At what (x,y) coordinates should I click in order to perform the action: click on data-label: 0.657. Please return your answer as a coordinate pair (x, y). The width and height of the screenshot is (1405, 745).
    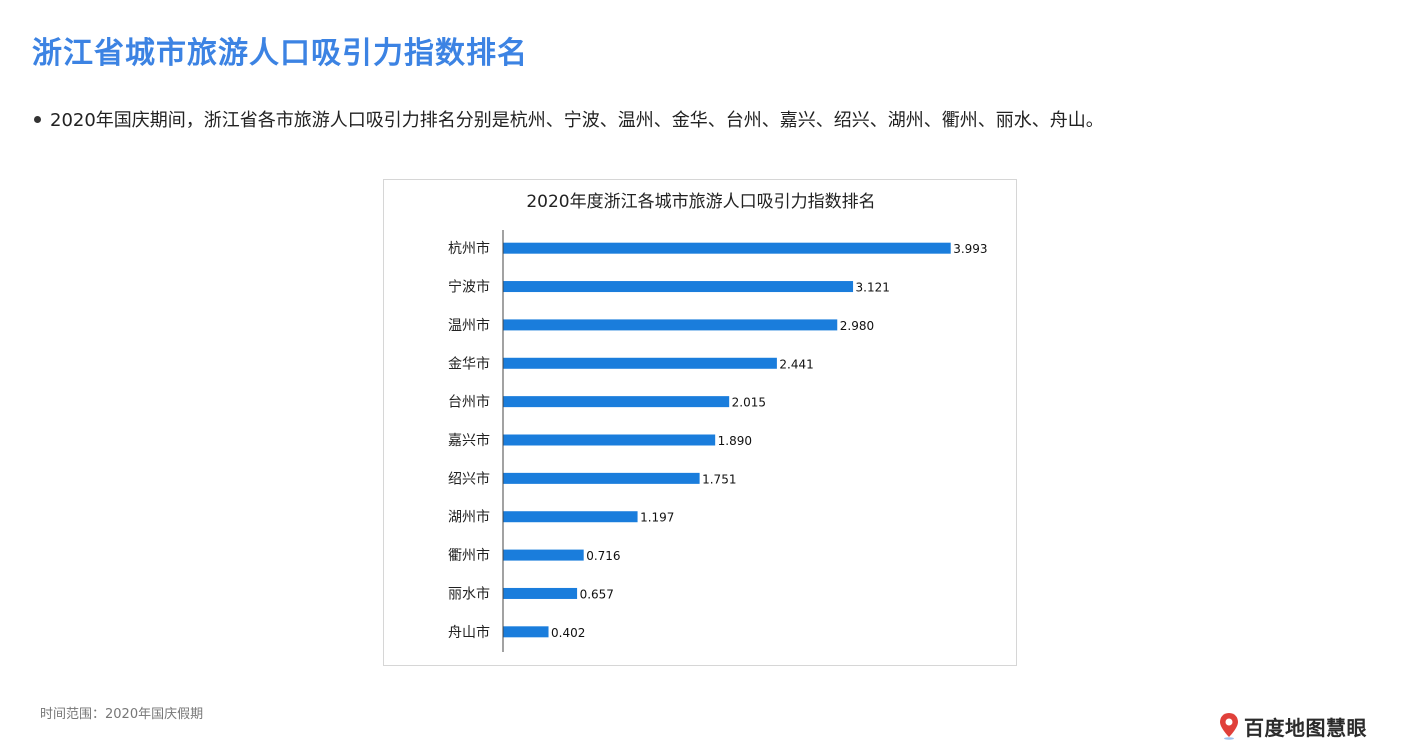
    Looking at the image, I should click on (597, 594).